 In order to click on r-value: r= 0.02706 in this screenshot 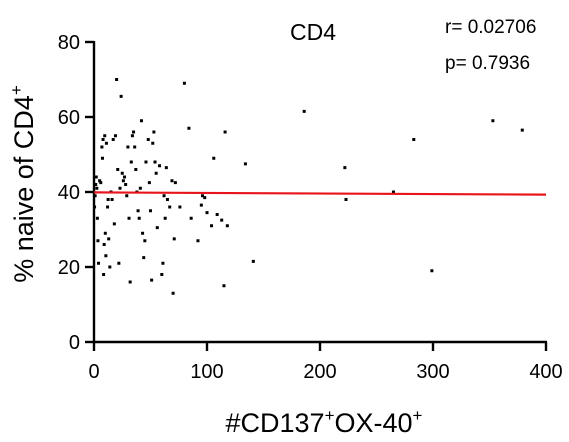, I will do `click(490, 27)`.